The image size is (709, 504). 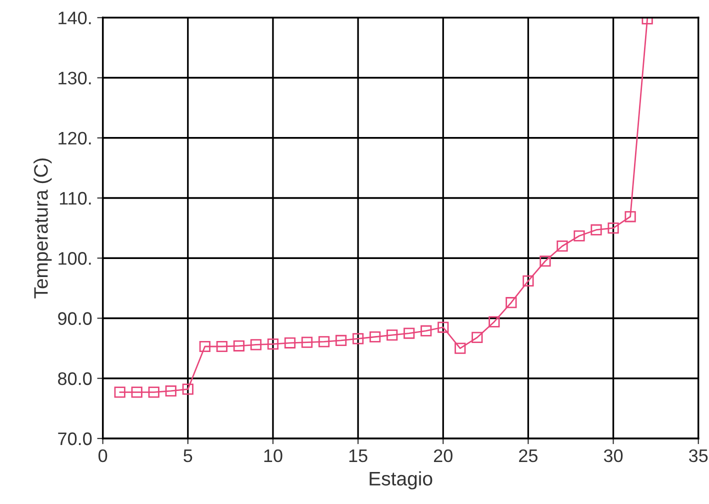 What do you see at coordinates (103, 455) in the screenshot?
I see `x-tick-label: 0` at bounding box center [103, 455].